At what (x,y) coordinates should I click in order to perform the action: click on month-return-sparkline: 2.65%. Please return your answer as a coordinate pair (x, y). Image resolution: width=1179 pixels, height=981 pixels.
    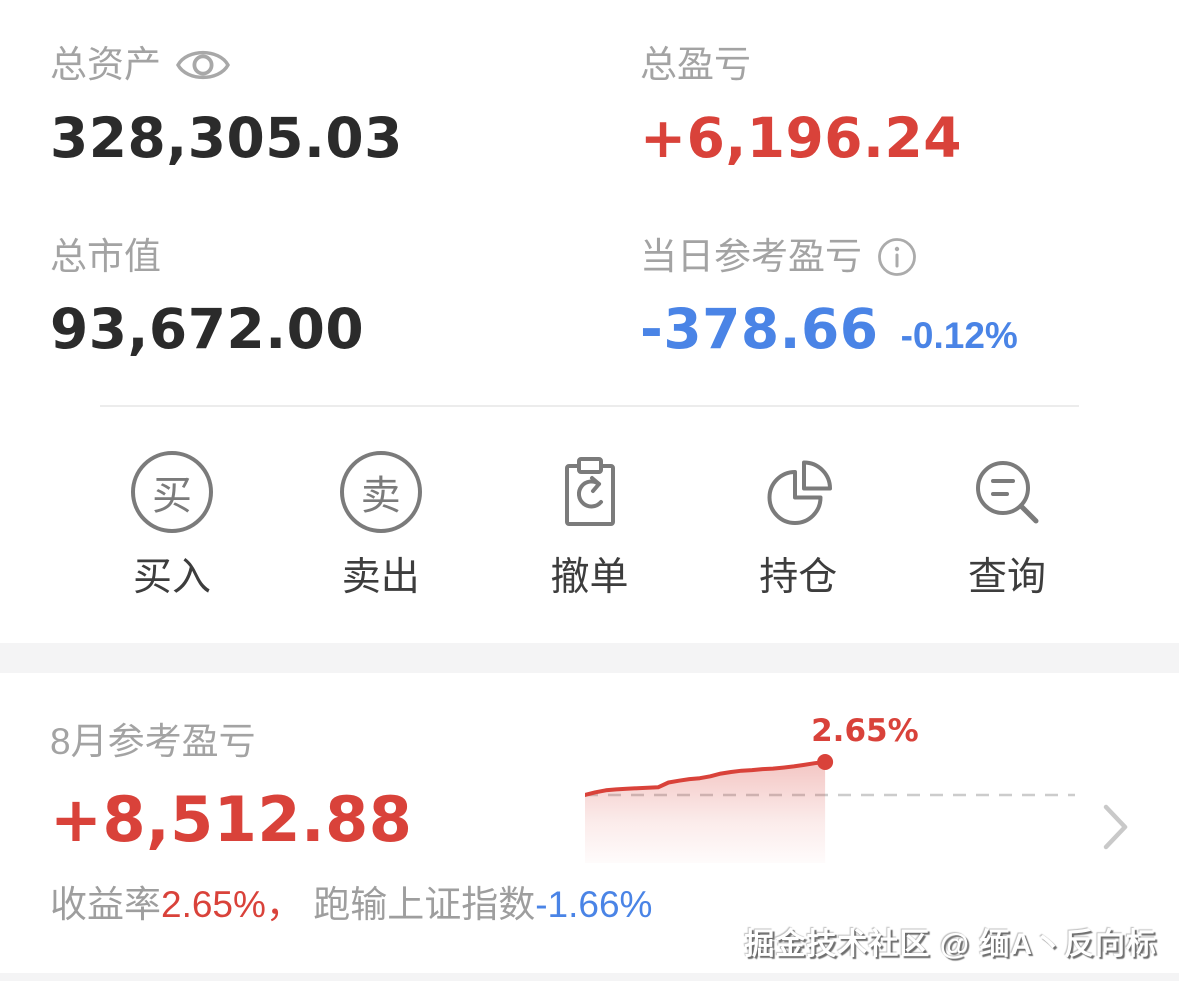
    Looking at the image, I should click on (829, 787).